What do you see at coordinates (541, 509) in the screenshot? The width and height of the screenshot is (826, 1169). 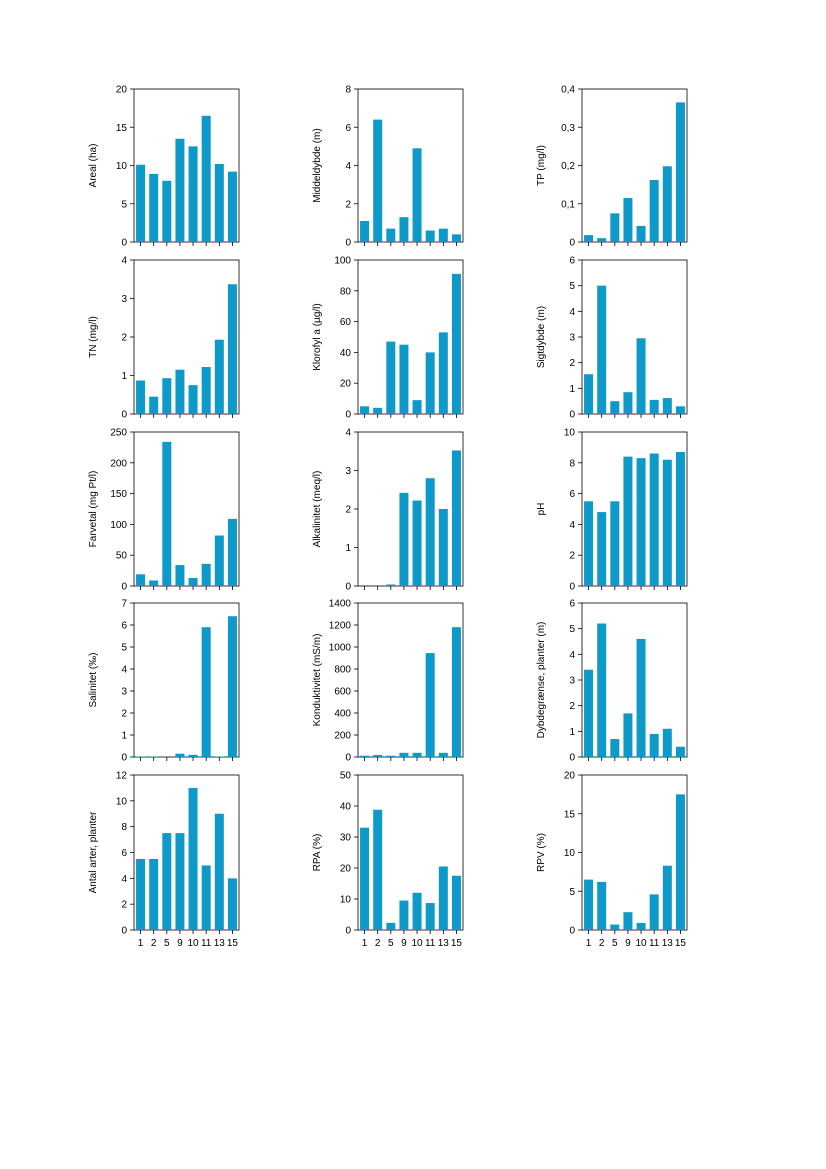 I see `y-axis-label: pH` at bounding box center [541, 509].